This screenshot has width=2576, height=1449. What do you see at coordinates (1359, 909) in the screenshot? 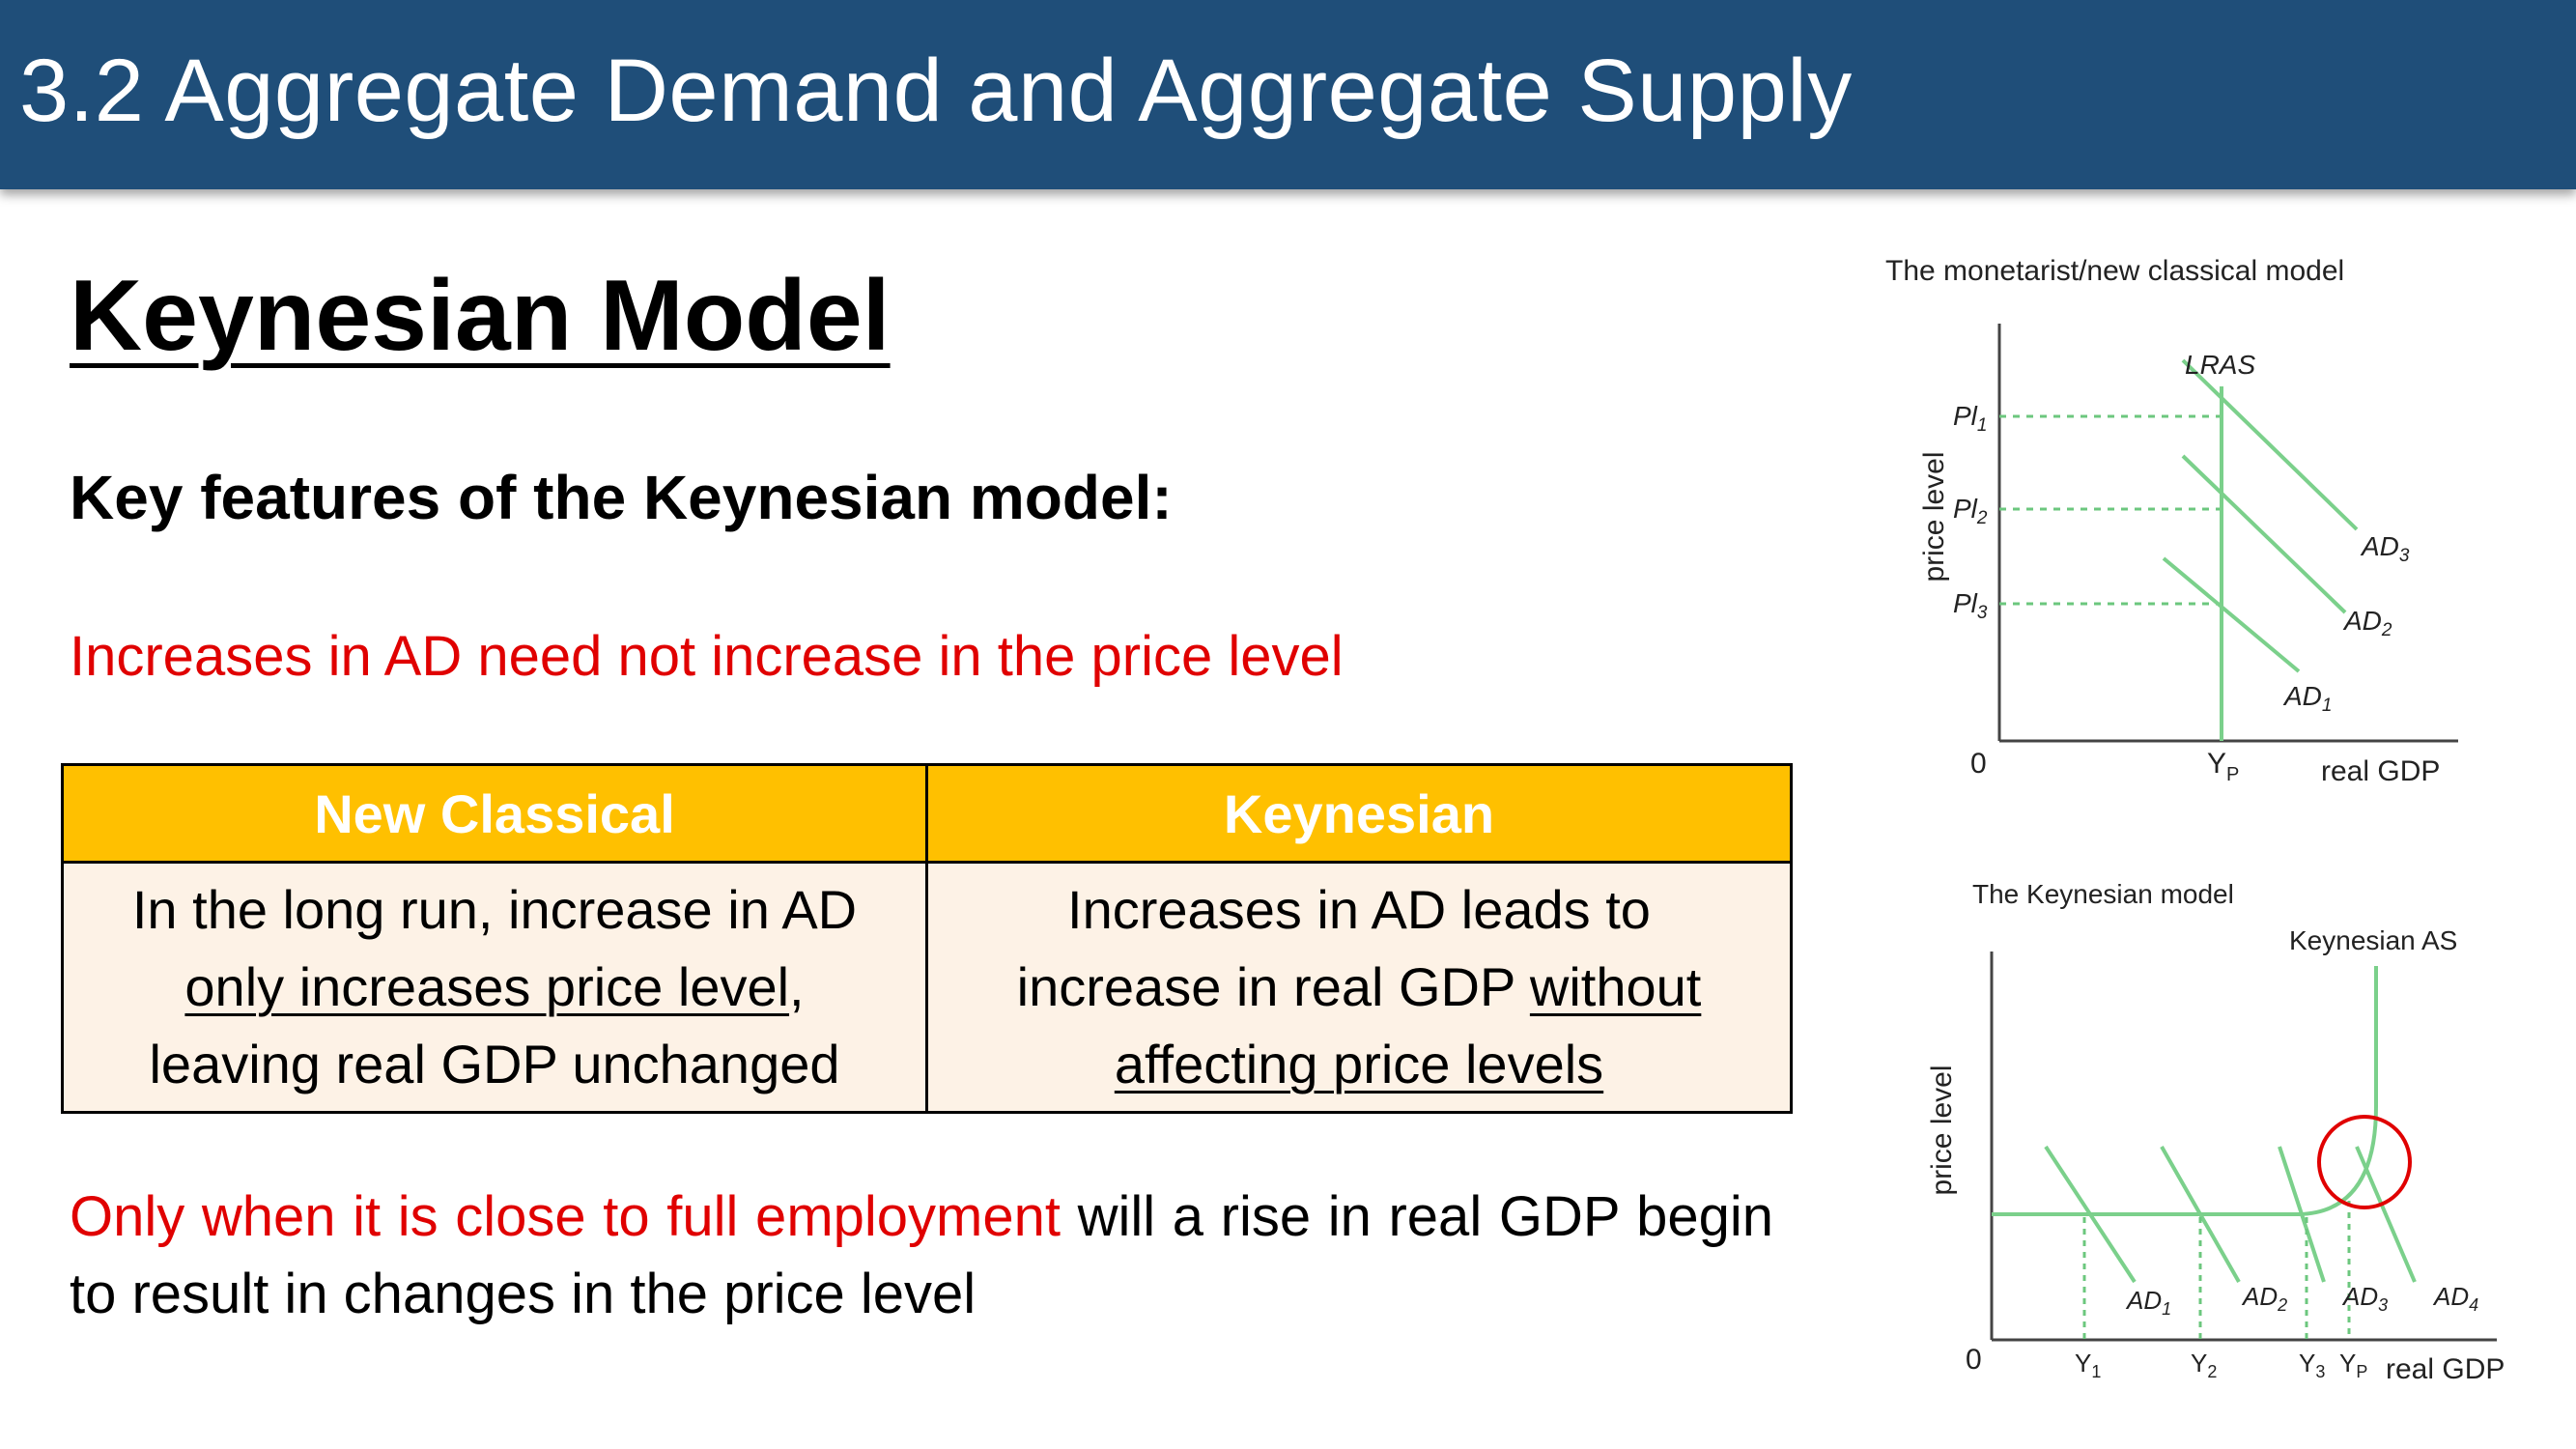
I see `cell-text: Increases in AD leads to` at bounding box center [1359, 909].